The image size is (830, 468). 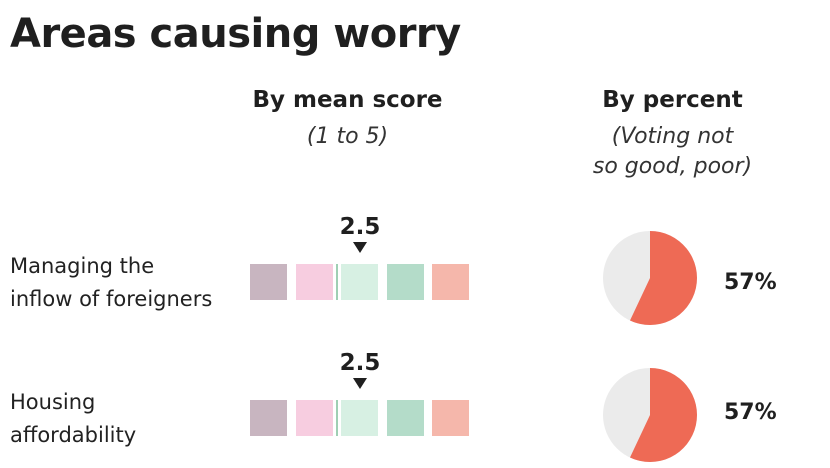 I want to click on row-label: Managing the inflow of foreigners, so click(x=111, y=283).